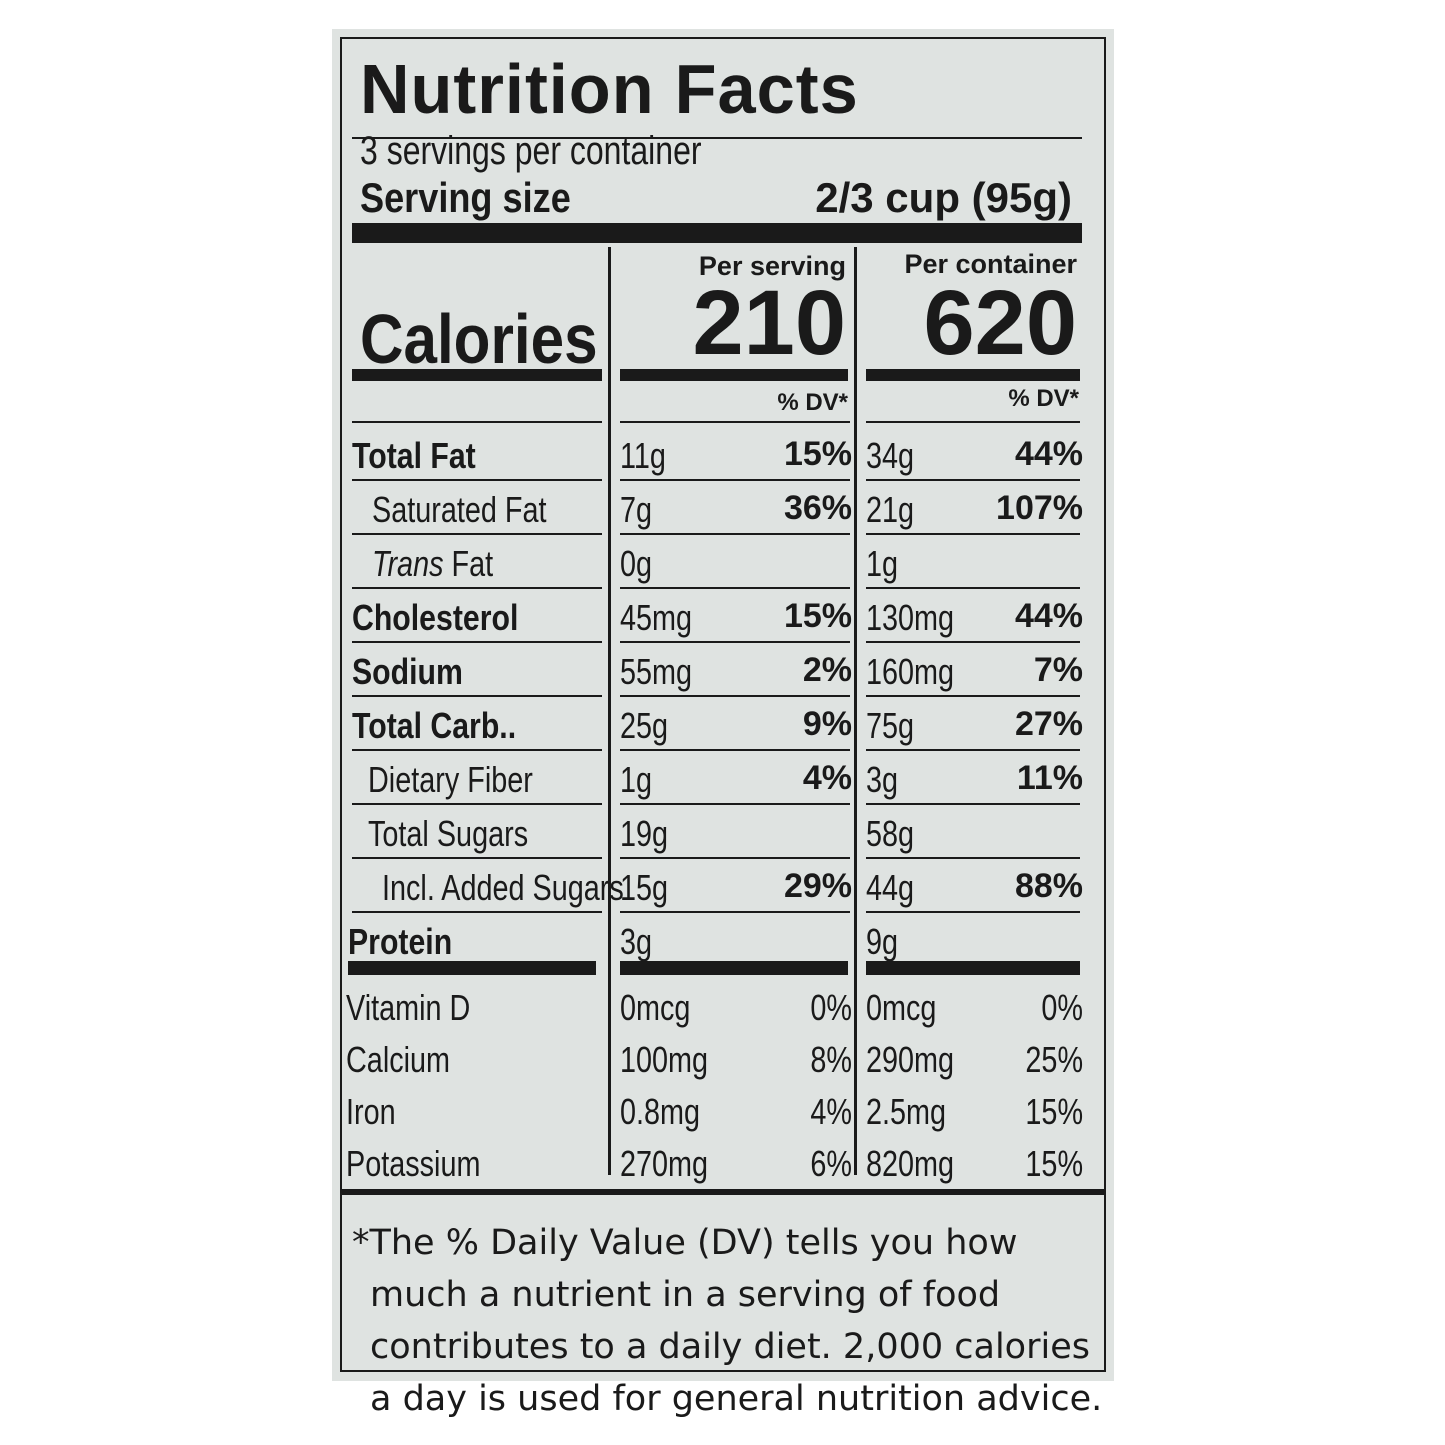 This screenshot has height=1445, width=1445. I want to click on nutrient-row-total-fat: Total Fat 11g 15% 34g 44%, so click(725, 454).